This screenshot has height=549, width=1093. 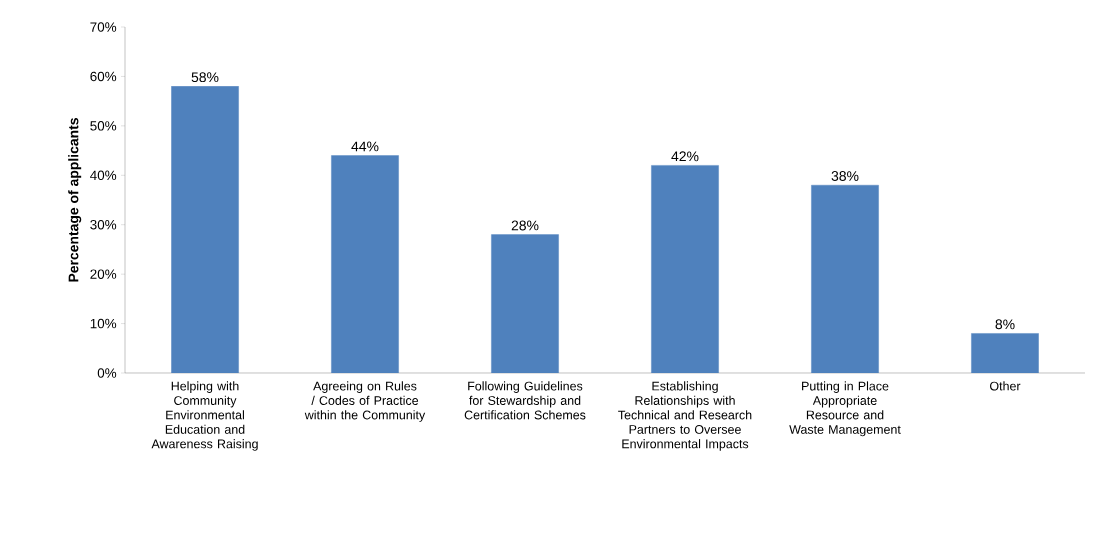 I want to click on y-tick-label: 20%, so click(x=103, y=274).